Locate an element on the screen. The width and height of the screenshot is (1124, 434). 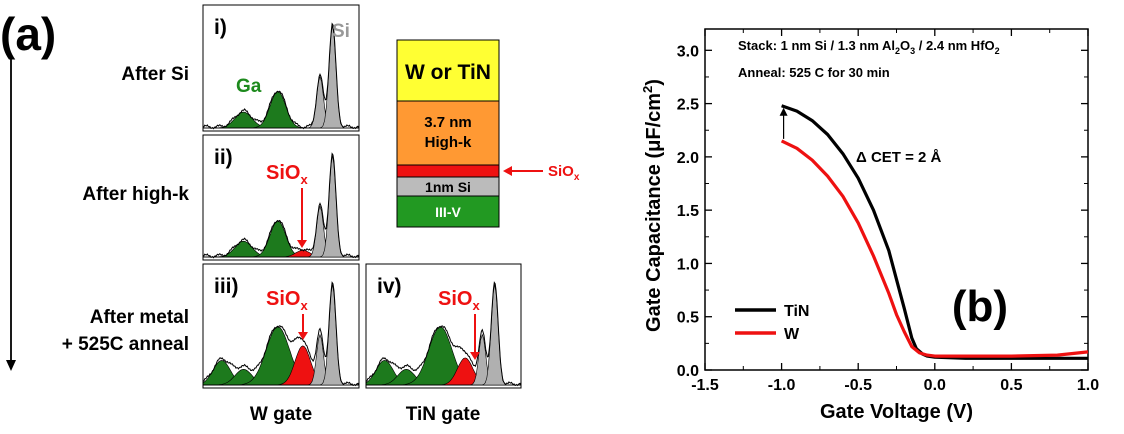
stack-highk-label: High-k is located at coordinates (448, 142).